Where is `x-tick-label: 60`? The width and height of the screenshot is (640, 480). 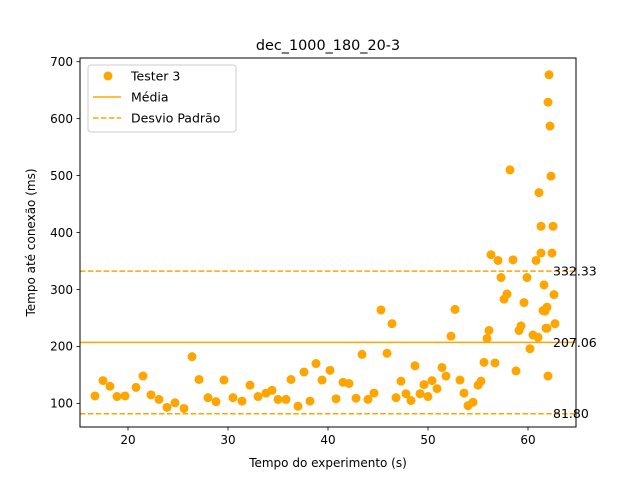 x-tick-label: 60 is located at coordinates (527, 440).